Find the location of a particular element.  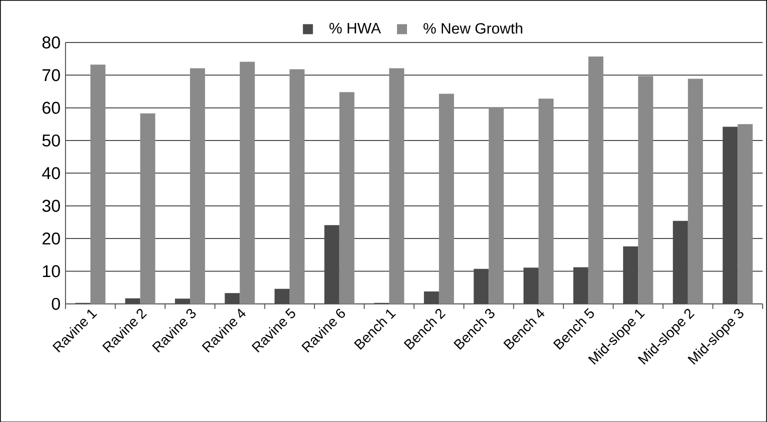

legend-label: % New Growth is located at coordinates (473, 28).